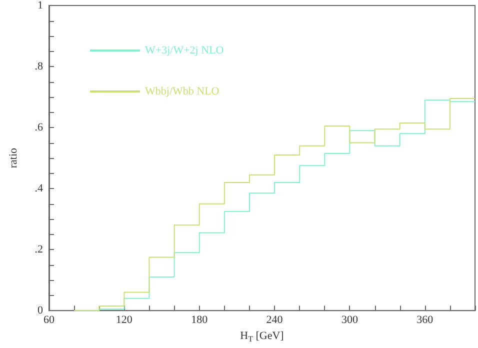 This screenshot has height=348, width=478. I want to click on y-tick-label: 1, so click(40, 6).